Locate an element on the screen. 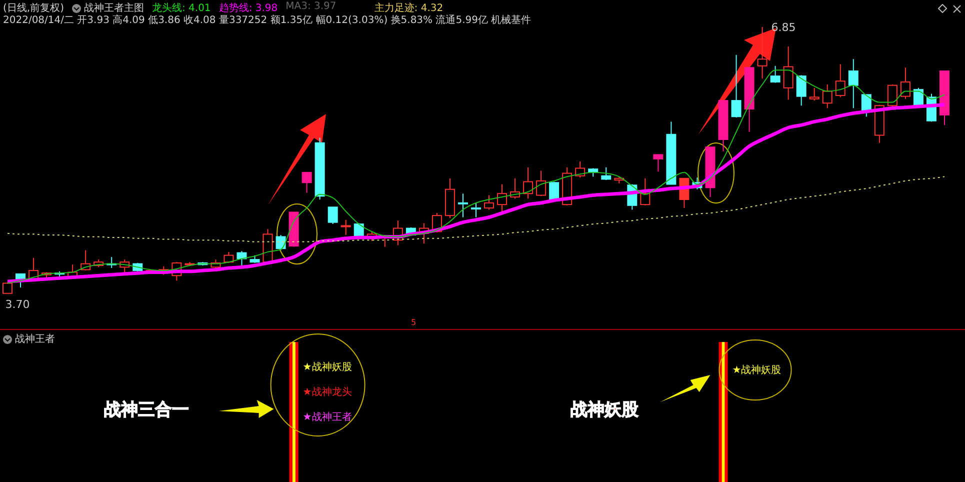  text: 3.70 is located at coordinates (17, 305).